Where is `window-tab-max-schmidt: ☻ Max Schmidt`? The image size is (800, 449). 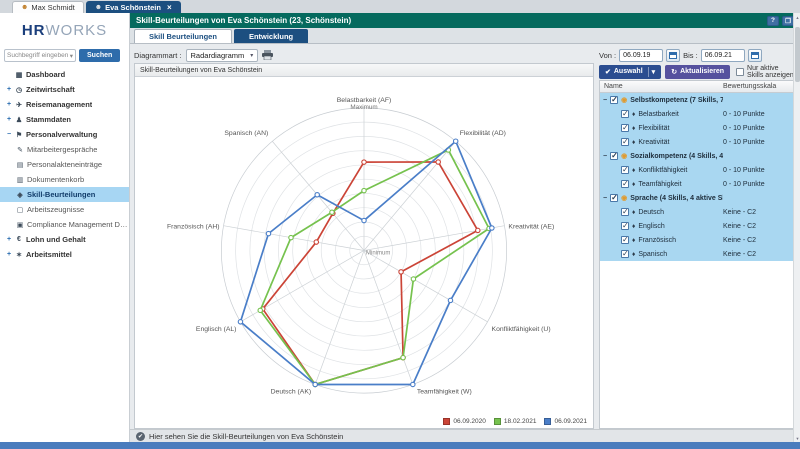
window-tab-max-schmidt: ☻ Max Schmidt is located at coordinates (48, 7).